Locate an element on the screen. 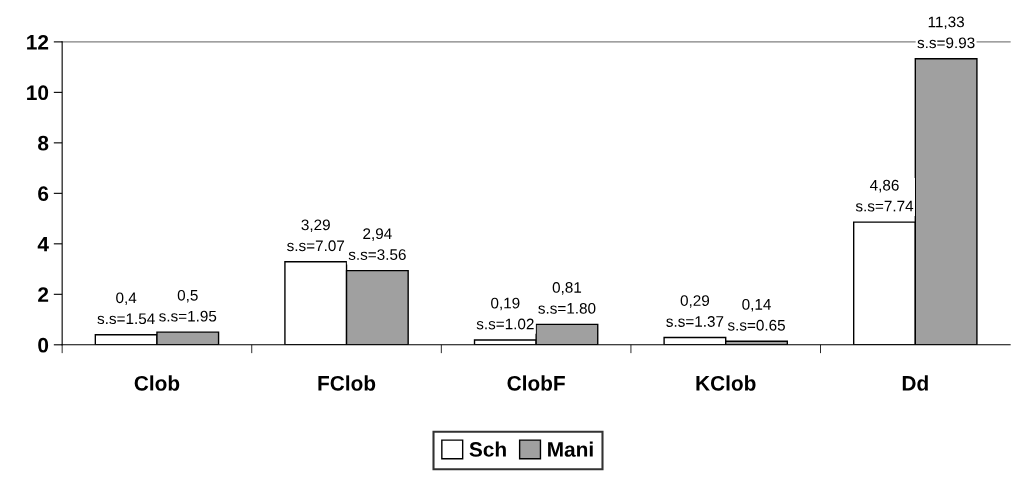 This screenshot has height=487, width=1036. y-tick-label: 0 is located at coordinates (43, 345).